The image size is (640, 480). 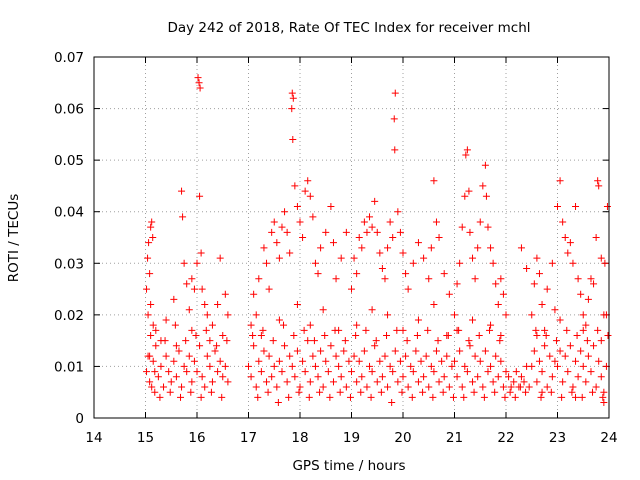 What do you see at coordinates (69, 367) in the screenshot?
I see `y-tick-label: 0.01` at bounding box center [69, 367].